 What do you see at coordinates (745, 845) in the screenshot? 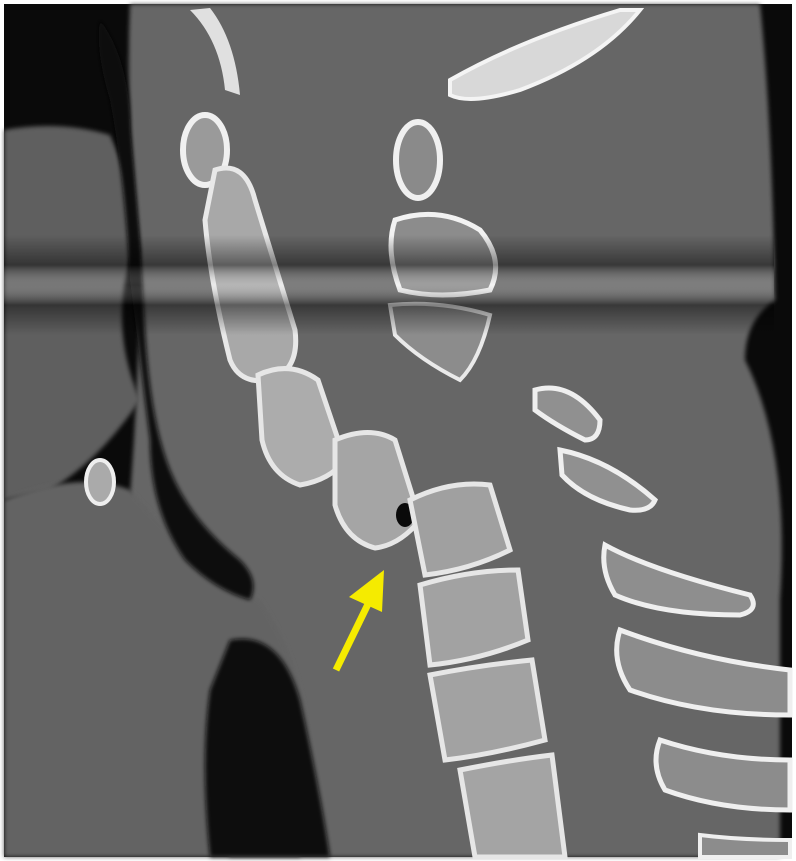
I see `t1-spinous` at bounding box center [745, 845].